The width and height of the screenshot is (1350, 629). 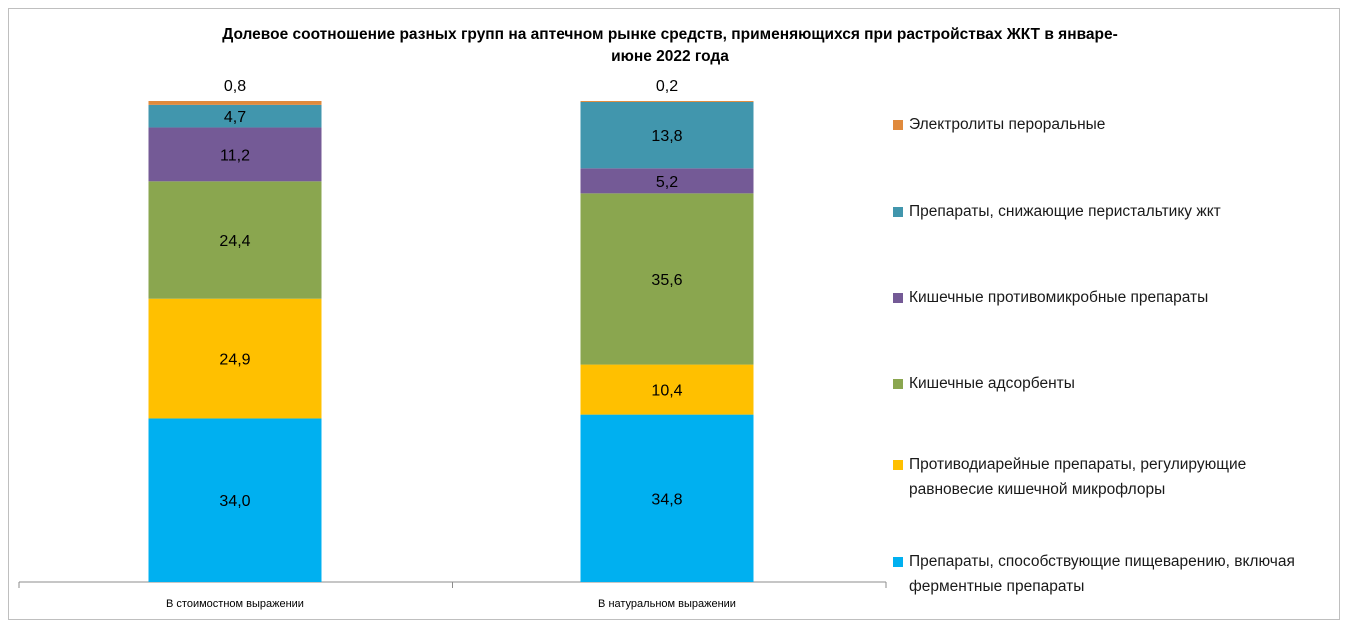 What do you see at coordinates (235, 604) in the screenshot?
I see `x-tick-label: В стоимостном выражении` at bounding box center [235, 604].